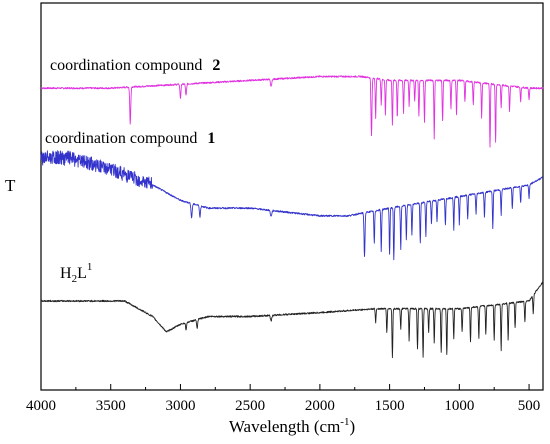  Describe the element at coordinates (529, 406) in the screenshot. I see `x-tick-label-500: 500` at that location.